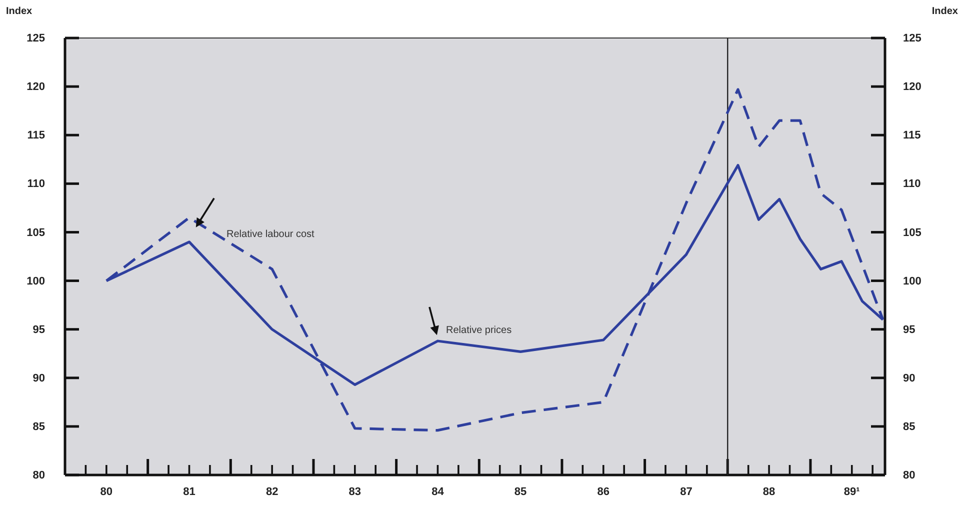 Image resolution: width=965 pixels, height=508 pixels. Describe the element at coordinates (912, 281) in the screenshot. I see `y2-tick-label: 100` at that location.